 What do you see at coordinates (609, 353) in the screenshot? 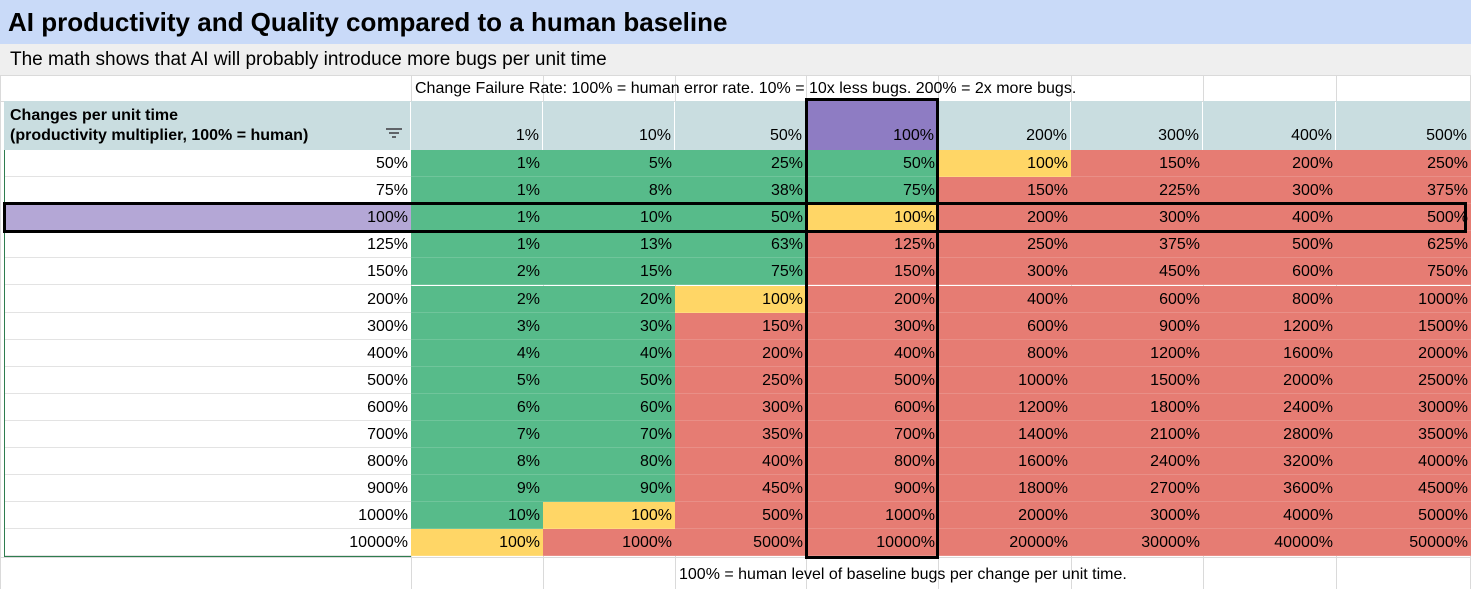
I see `table-cell: 40%` at bounding box center [609, 353].